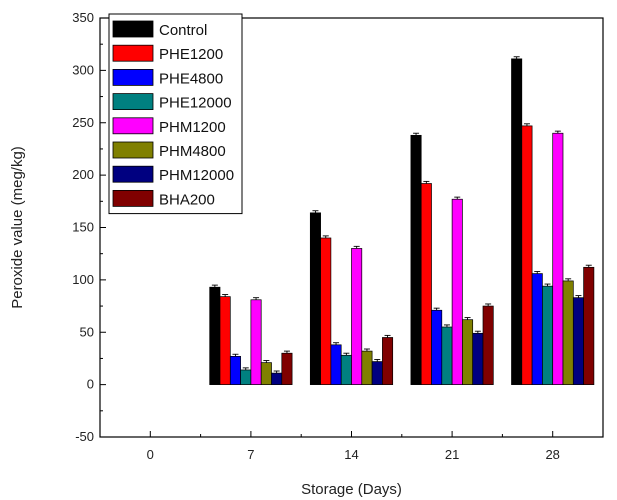 The image size is (617, 500). What do you see at coordinates (133, 198) in the screenshot?
I see `legend-swatch-bha200` at bounding box center [133, 198].